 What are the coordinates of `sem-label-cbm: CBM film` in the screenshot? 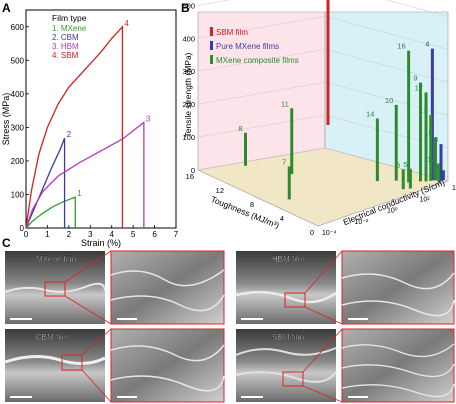 It's located at (52, 337).